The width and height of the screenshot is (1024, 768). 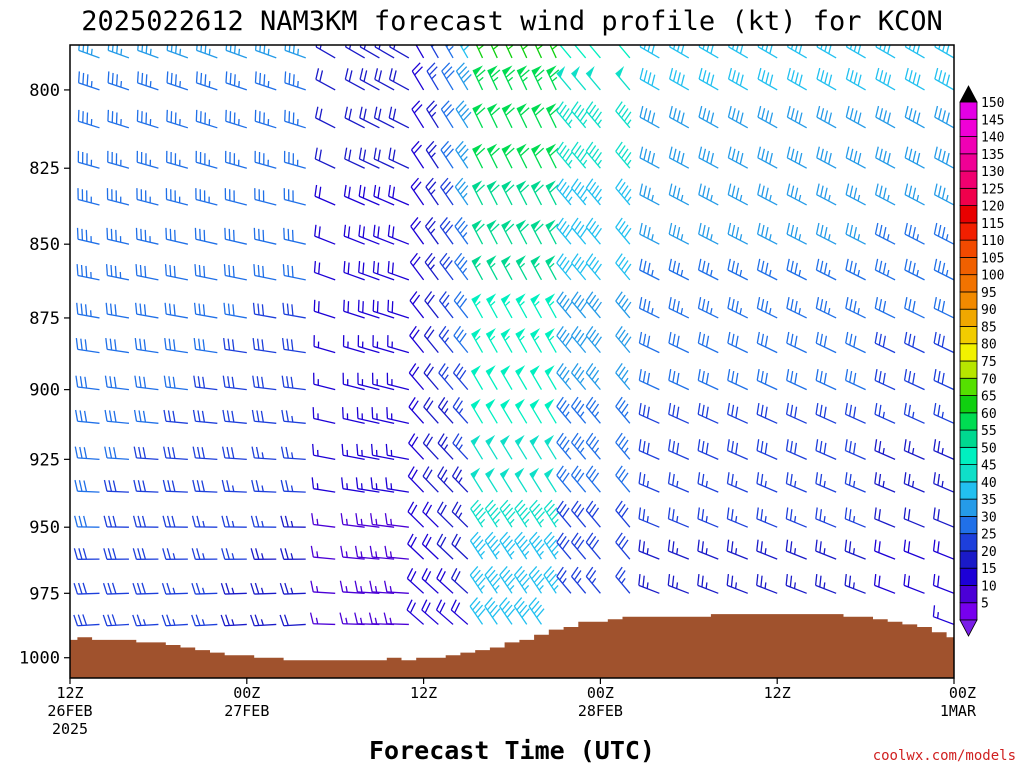 I want to click on x-tick-label: 28FEB, so click(x=600, y=711).